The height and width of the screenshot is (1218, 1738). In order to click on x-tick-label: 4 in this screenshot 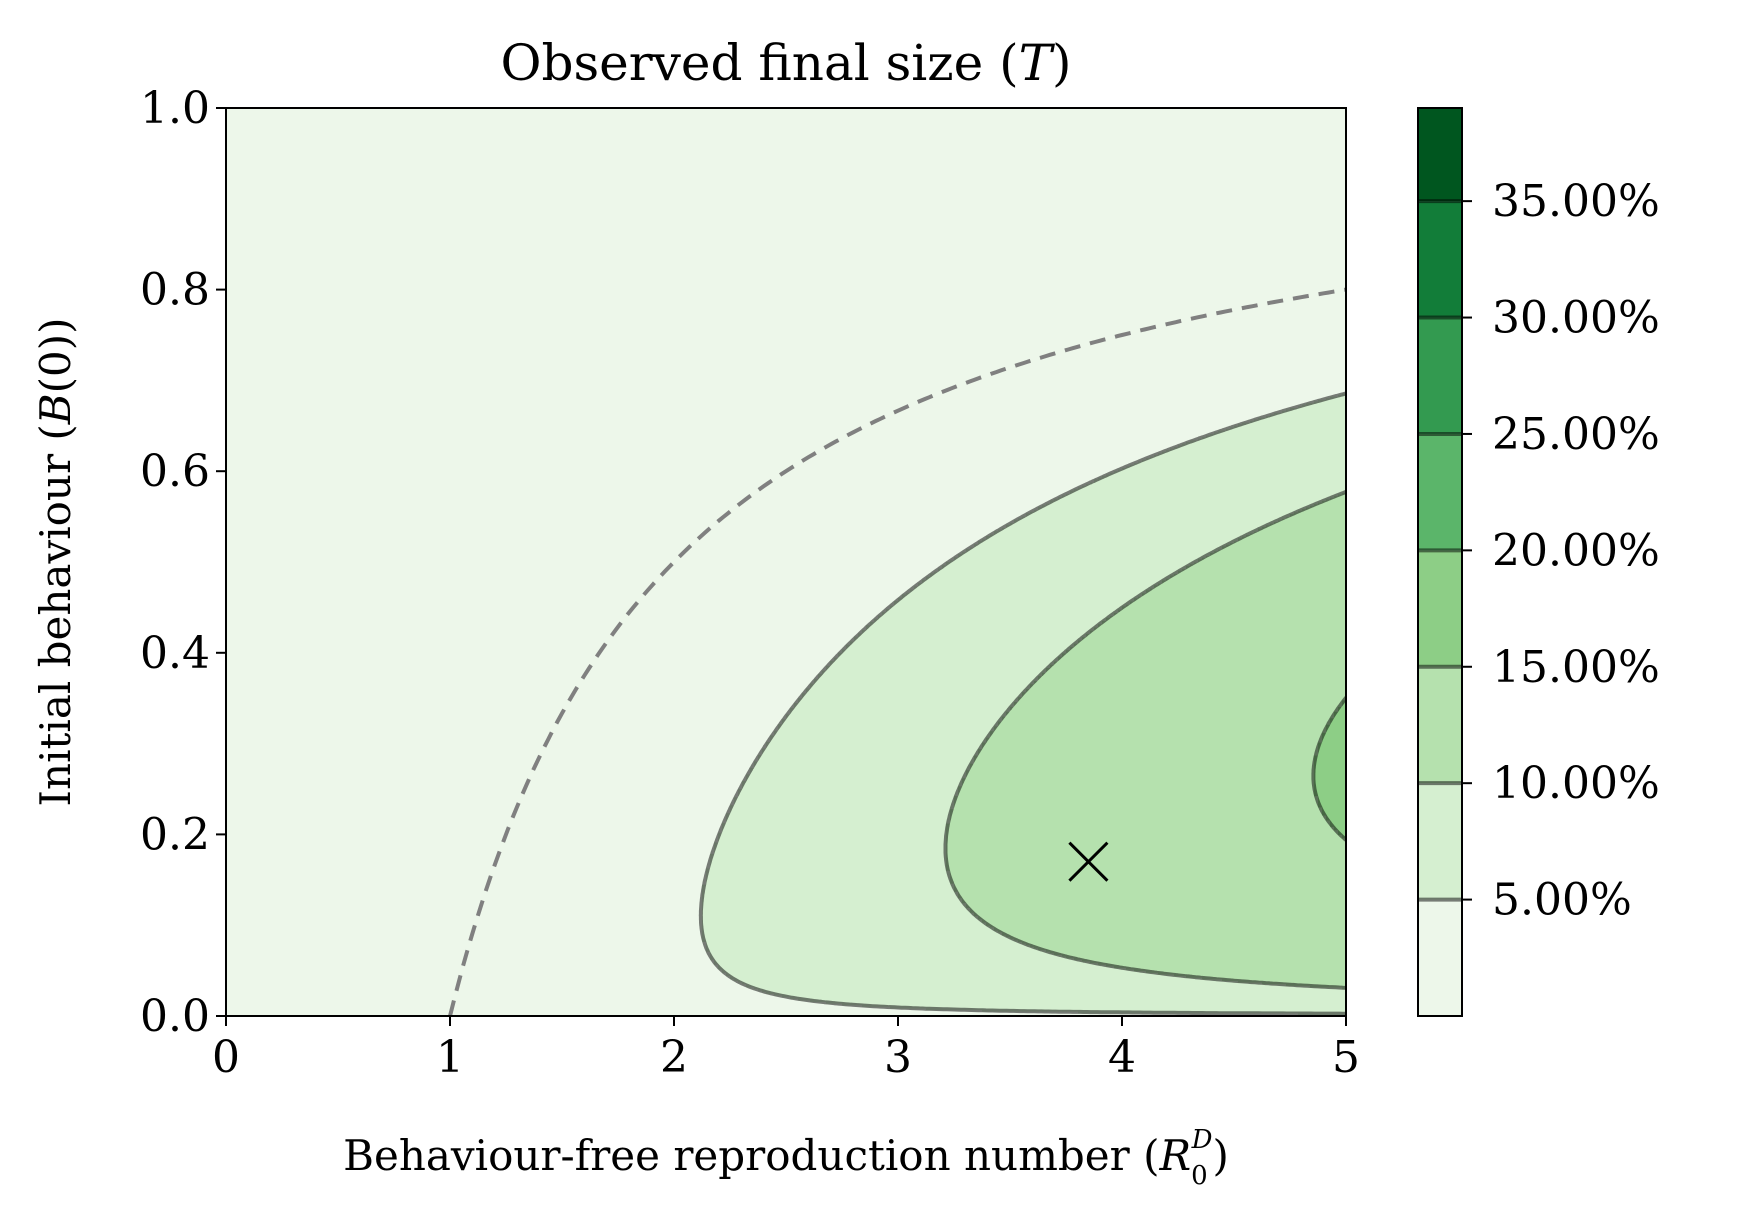, I will do `click(1122, 1057)`.